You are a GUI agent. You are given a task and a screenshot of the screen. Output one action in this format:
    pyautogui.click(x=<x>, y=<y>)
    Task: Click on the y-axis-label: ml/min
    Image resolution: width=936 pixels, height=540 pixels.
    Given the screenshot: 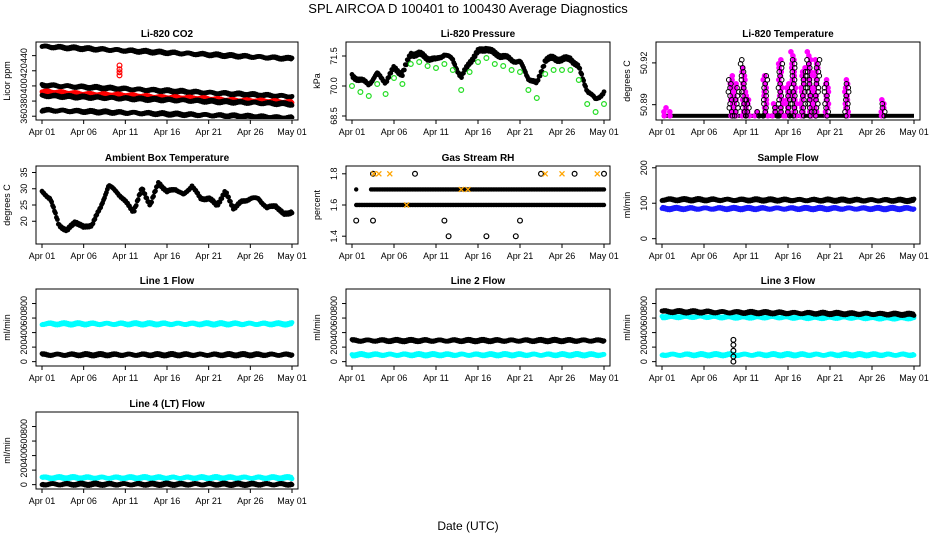 What is the action you would take?
    pyautogui.click(x=627, y=205)
    